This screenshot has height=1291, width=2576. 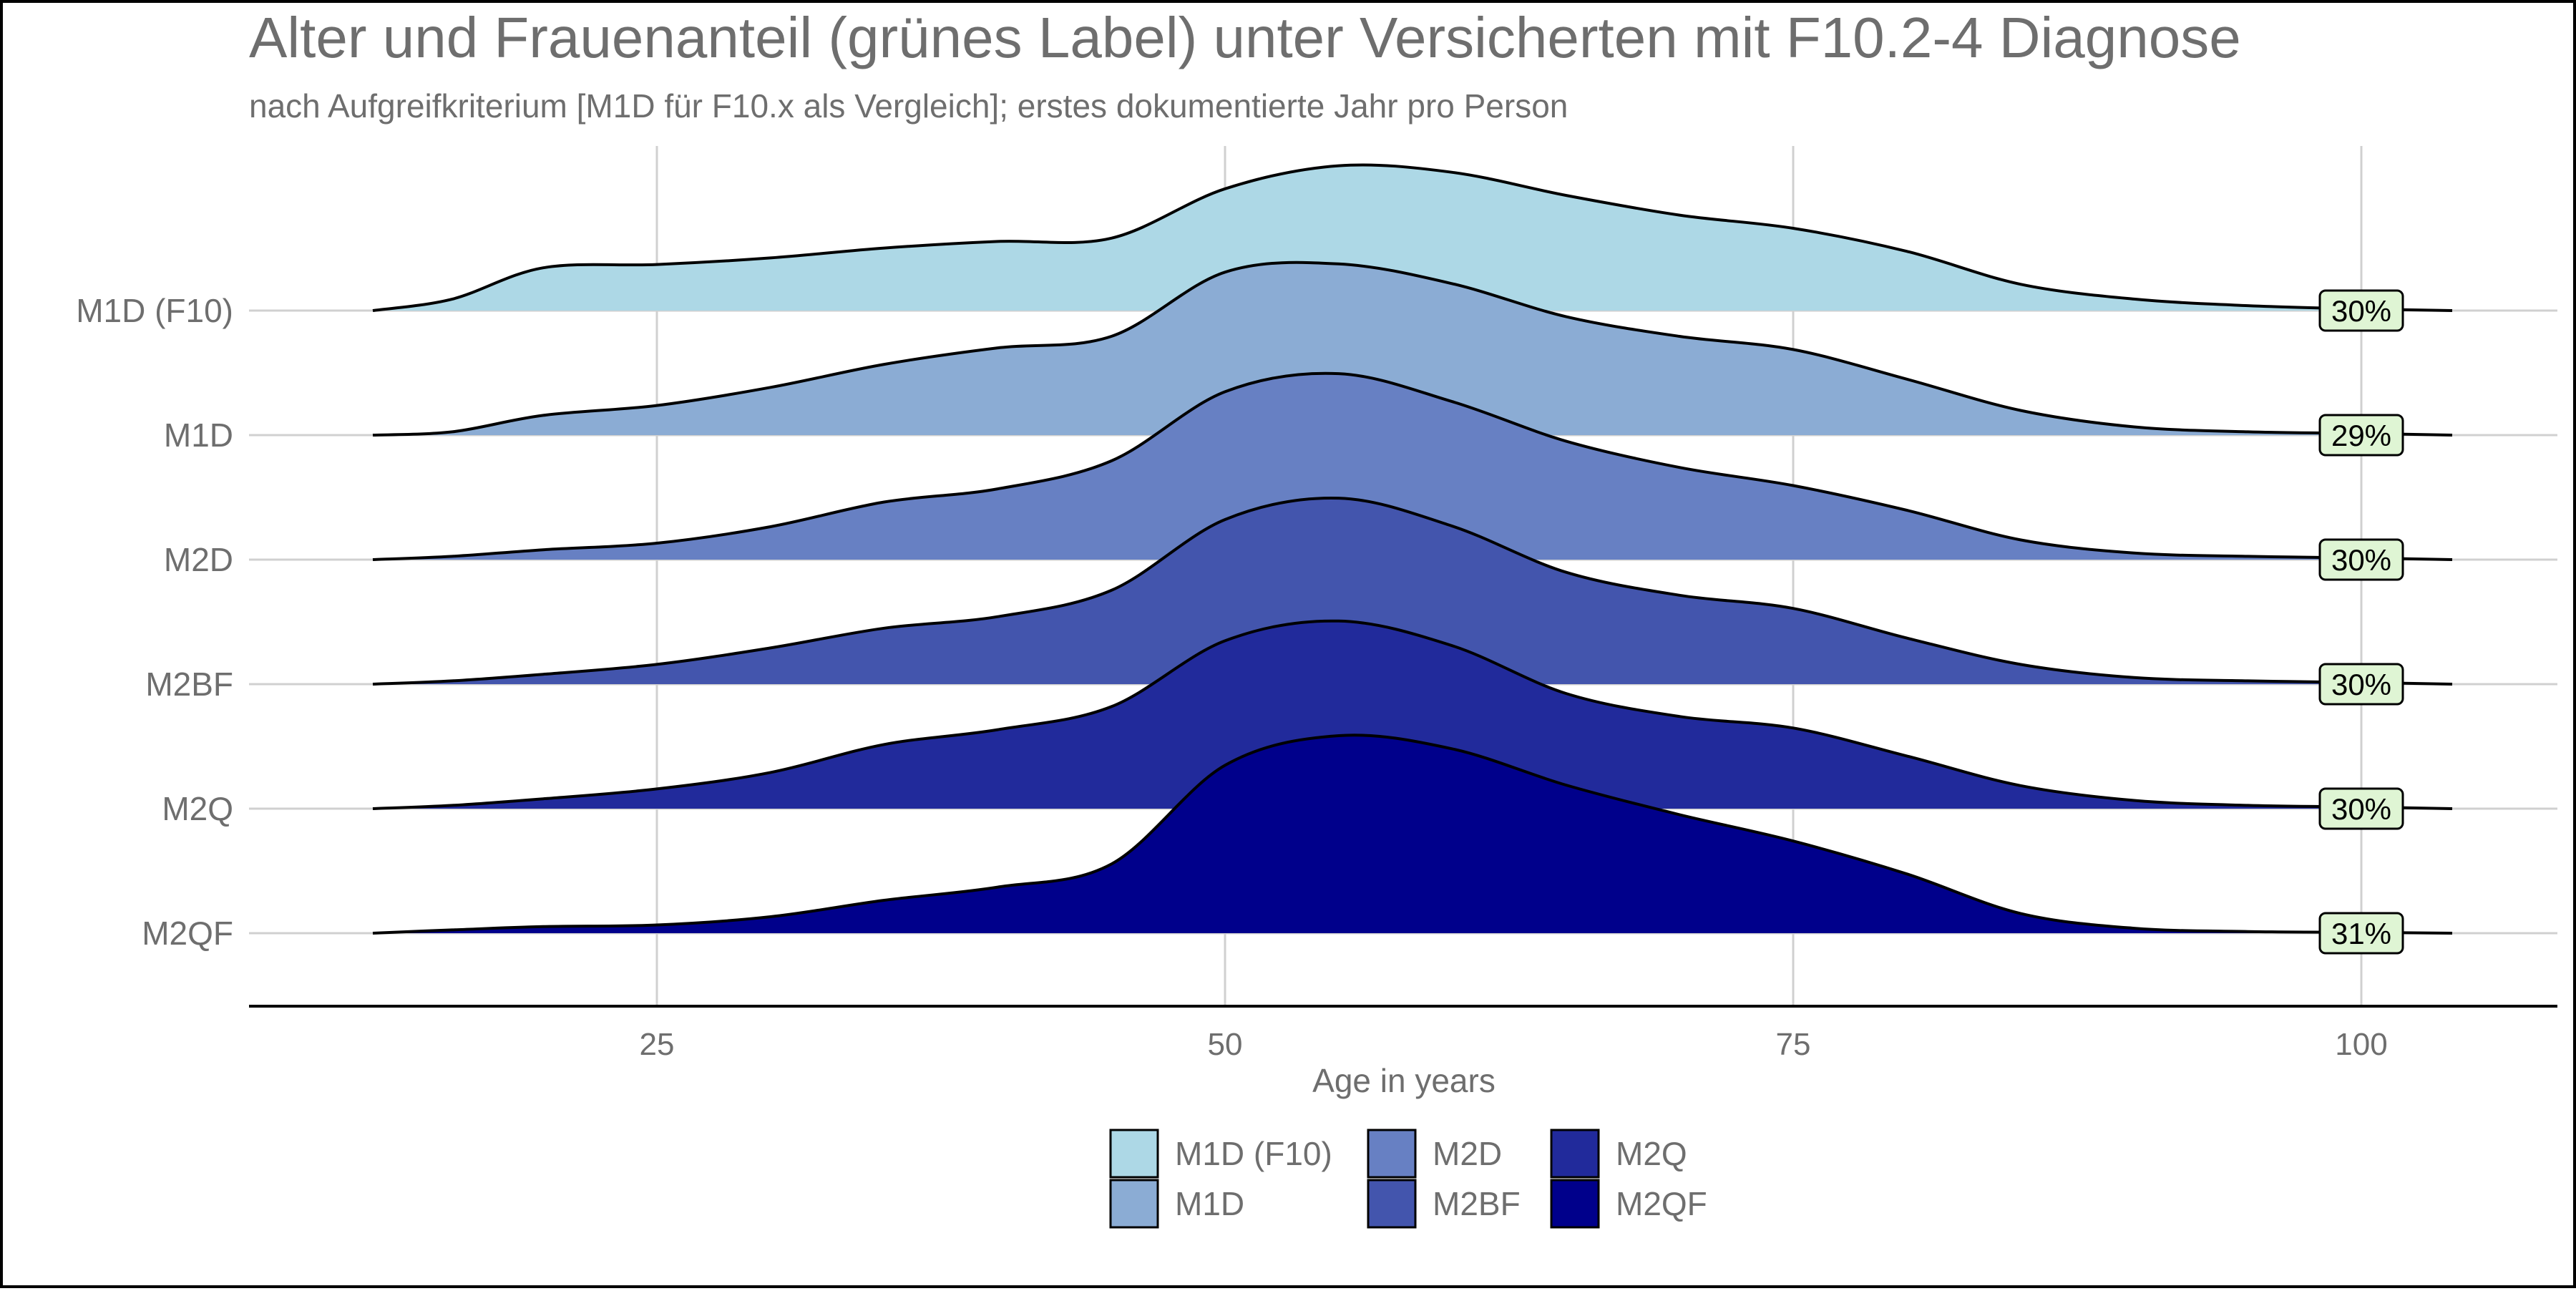 I want to click on x-axis-title: Age in years, so click(x=1404, y=1080).